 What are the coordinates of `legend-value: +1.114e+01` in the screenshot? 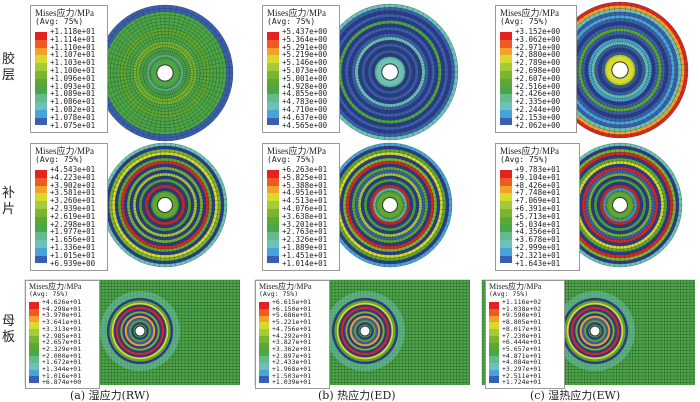 It's located at (73, 39).